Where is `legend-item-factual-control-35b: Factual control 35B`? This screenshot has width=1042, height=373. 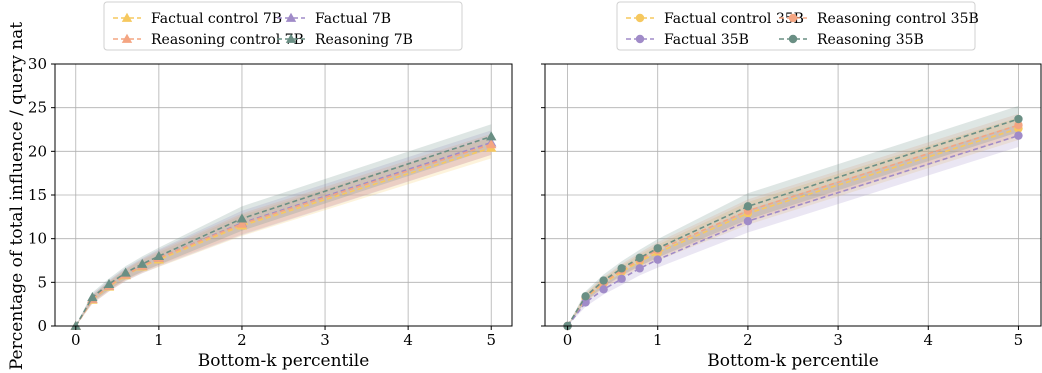 legend-item-factual-control-35b: Factual control 35B is located at coordinates (715, 19).